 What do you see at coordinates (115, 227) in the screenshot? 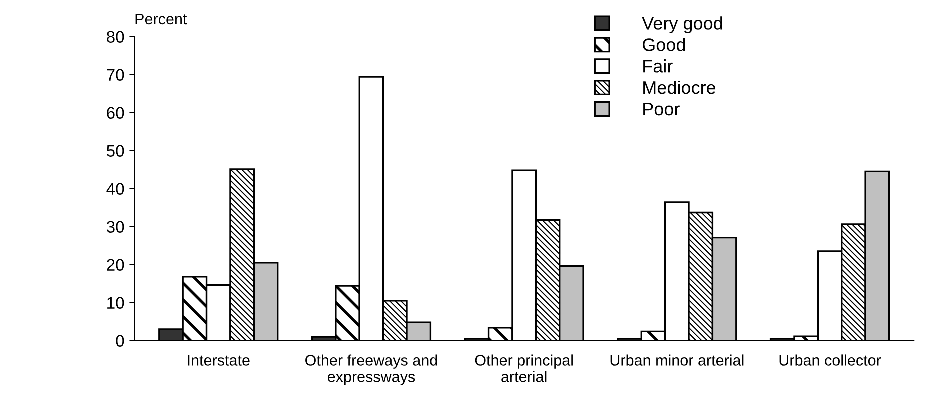
I see `y-tick-label: 30` at bounding box center [115, 227].